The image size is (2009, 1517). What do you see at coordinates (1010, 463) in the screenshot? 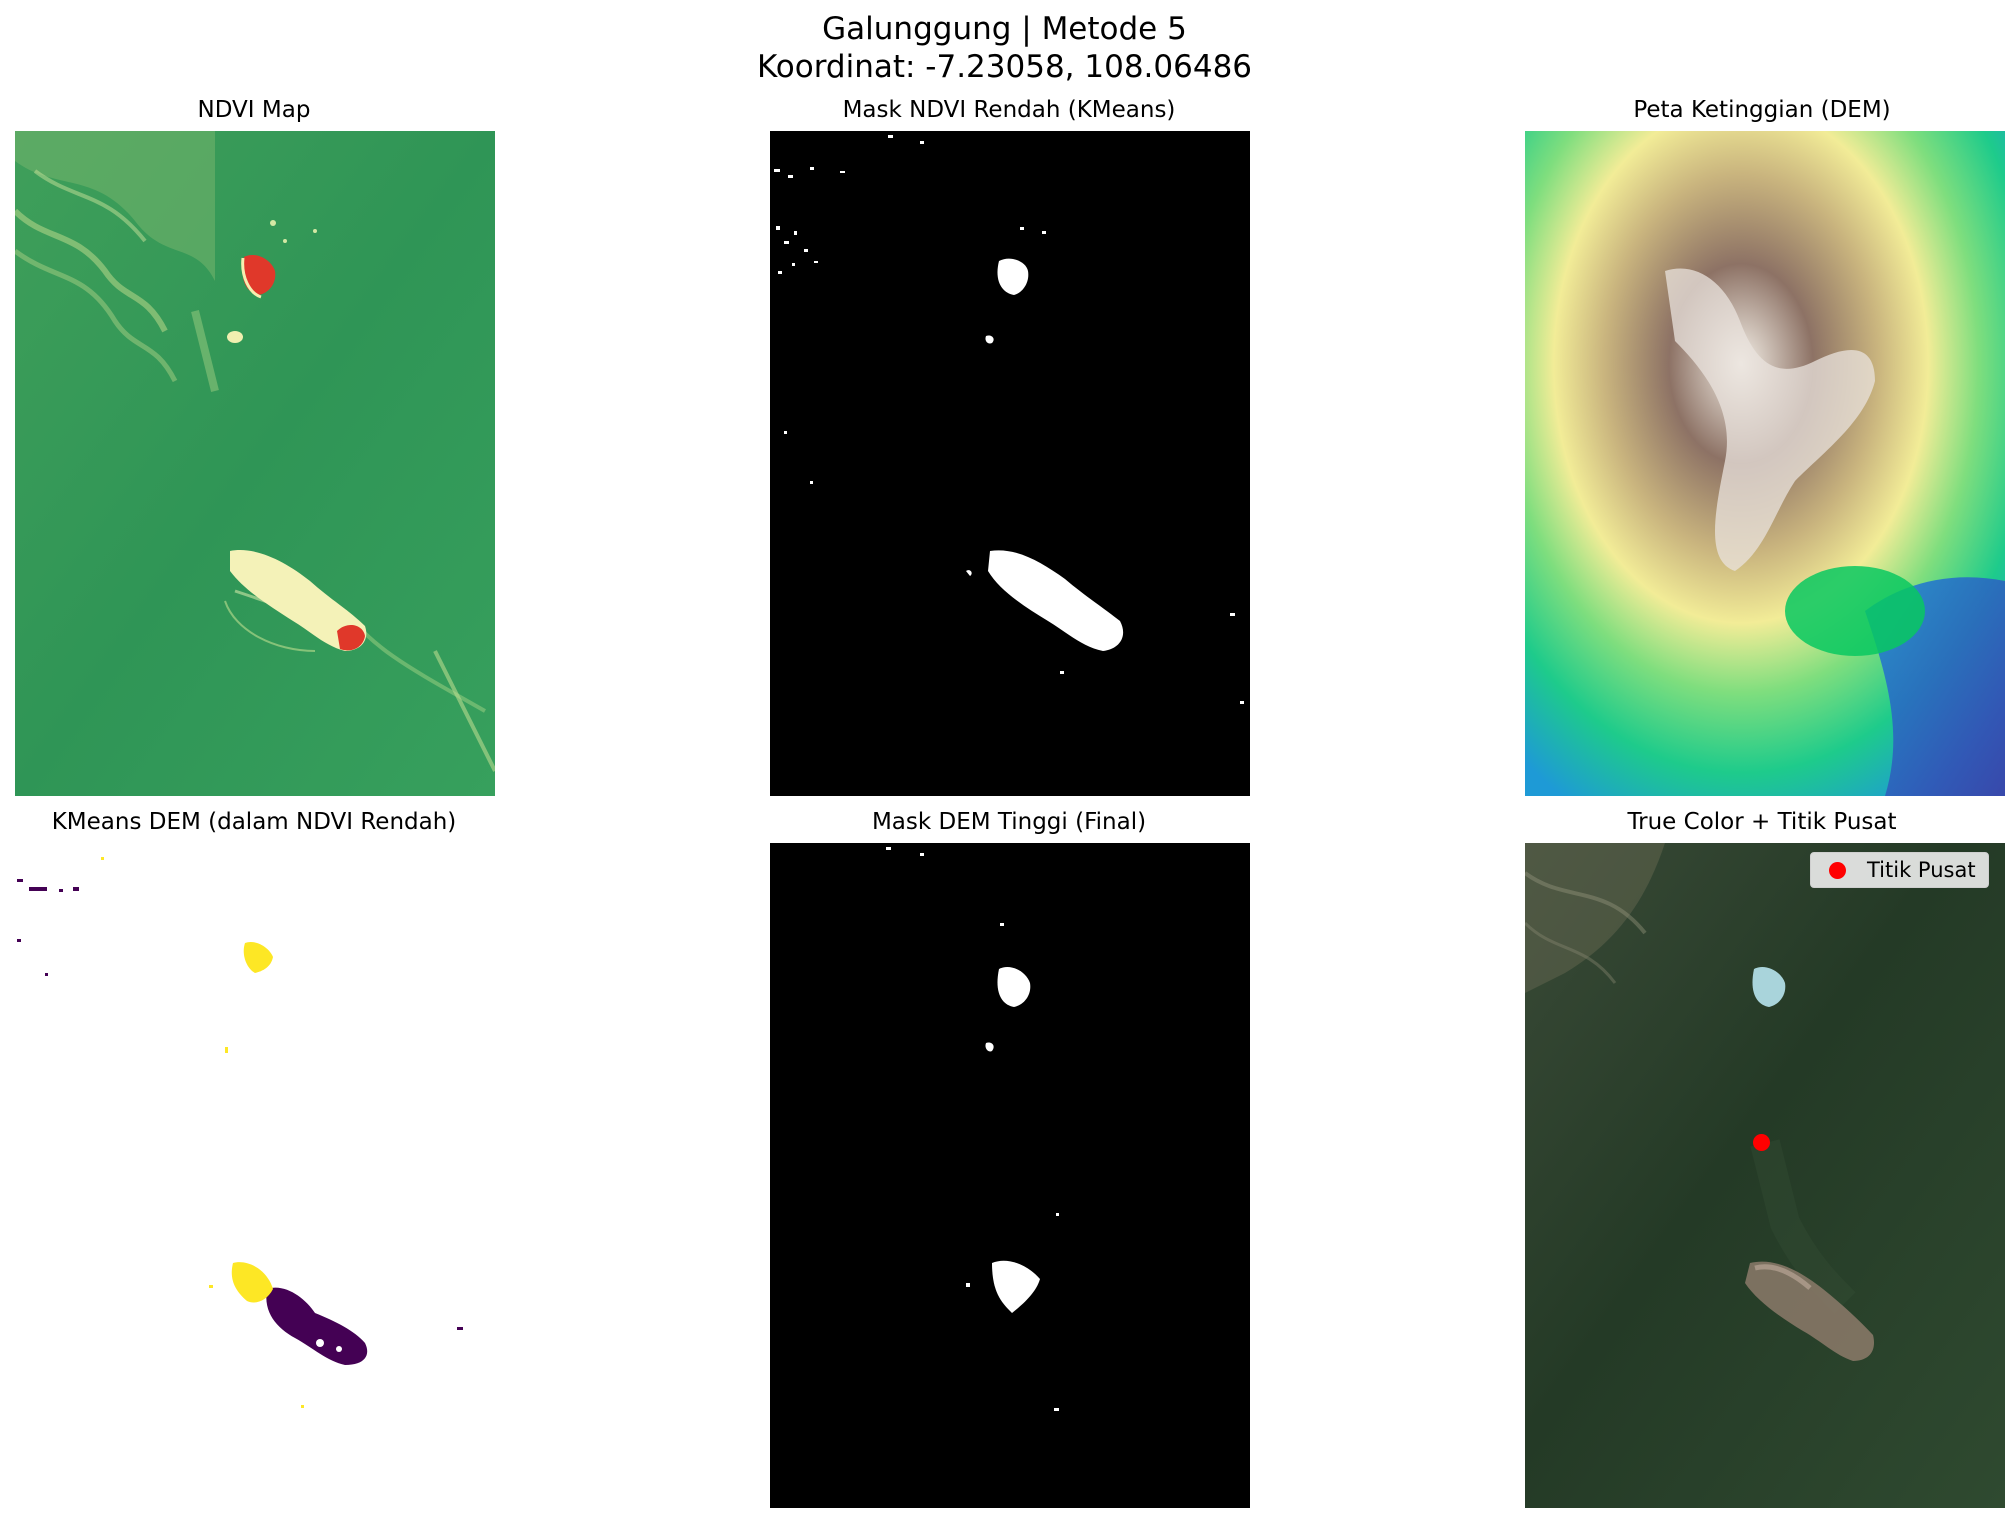
I see `mask-ndvi-image` at bounding box center [1010, 463].